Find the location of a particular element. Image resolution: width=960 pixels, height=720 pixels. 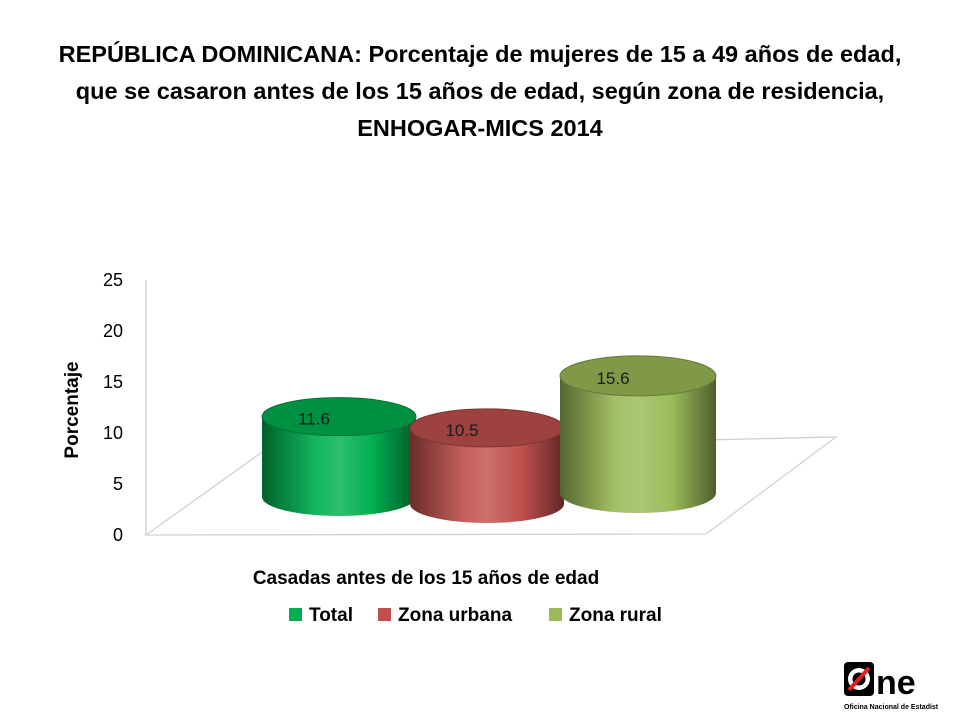

floor-plane is located at coordinates (491, 486).